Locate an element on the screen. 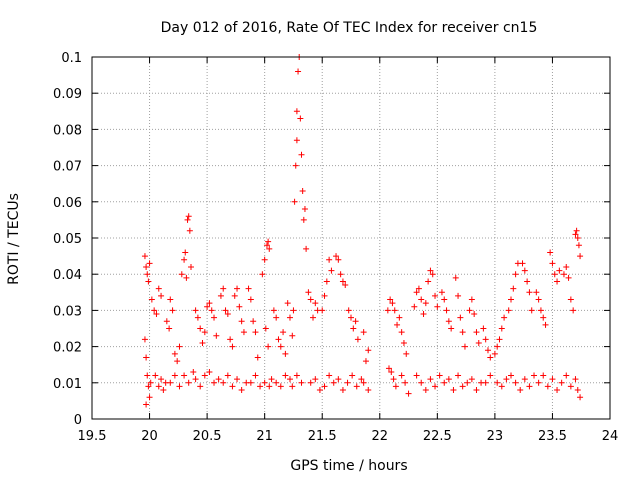 This screenshot has height=480, width=640. x-tick-labels: 19.5 20 20.5 21 21.5 22 22.5 23 23.5 24 is located at coordinates (348, 436).